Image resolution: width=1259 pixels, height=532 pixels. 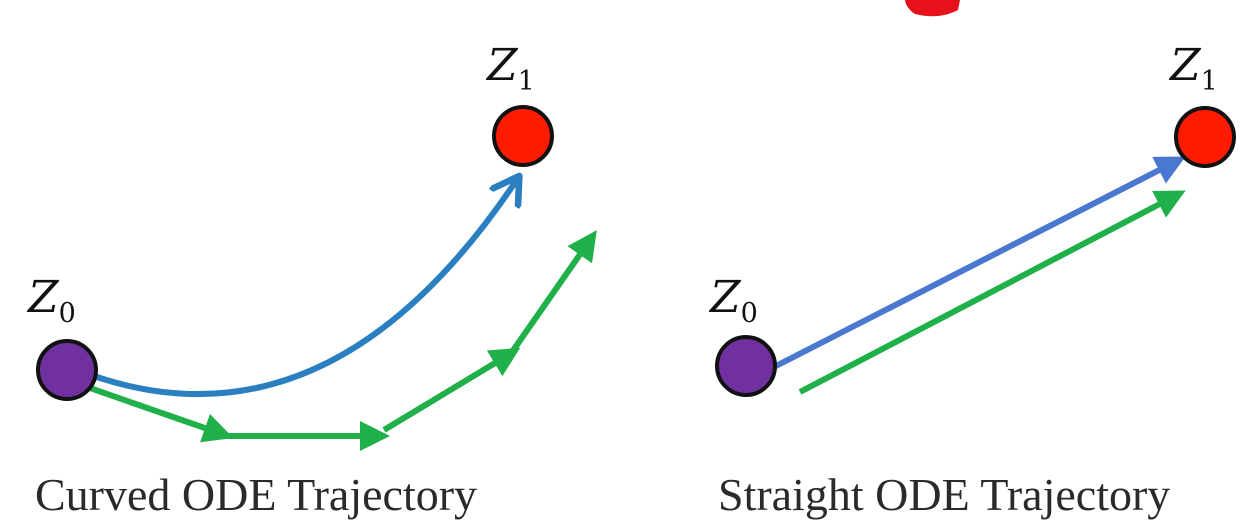 What do you see at coordinates (256, 494) in the screenshot?
I see `caption-curved: Curved ODE Trajectory` at bounding box center [256, 494].